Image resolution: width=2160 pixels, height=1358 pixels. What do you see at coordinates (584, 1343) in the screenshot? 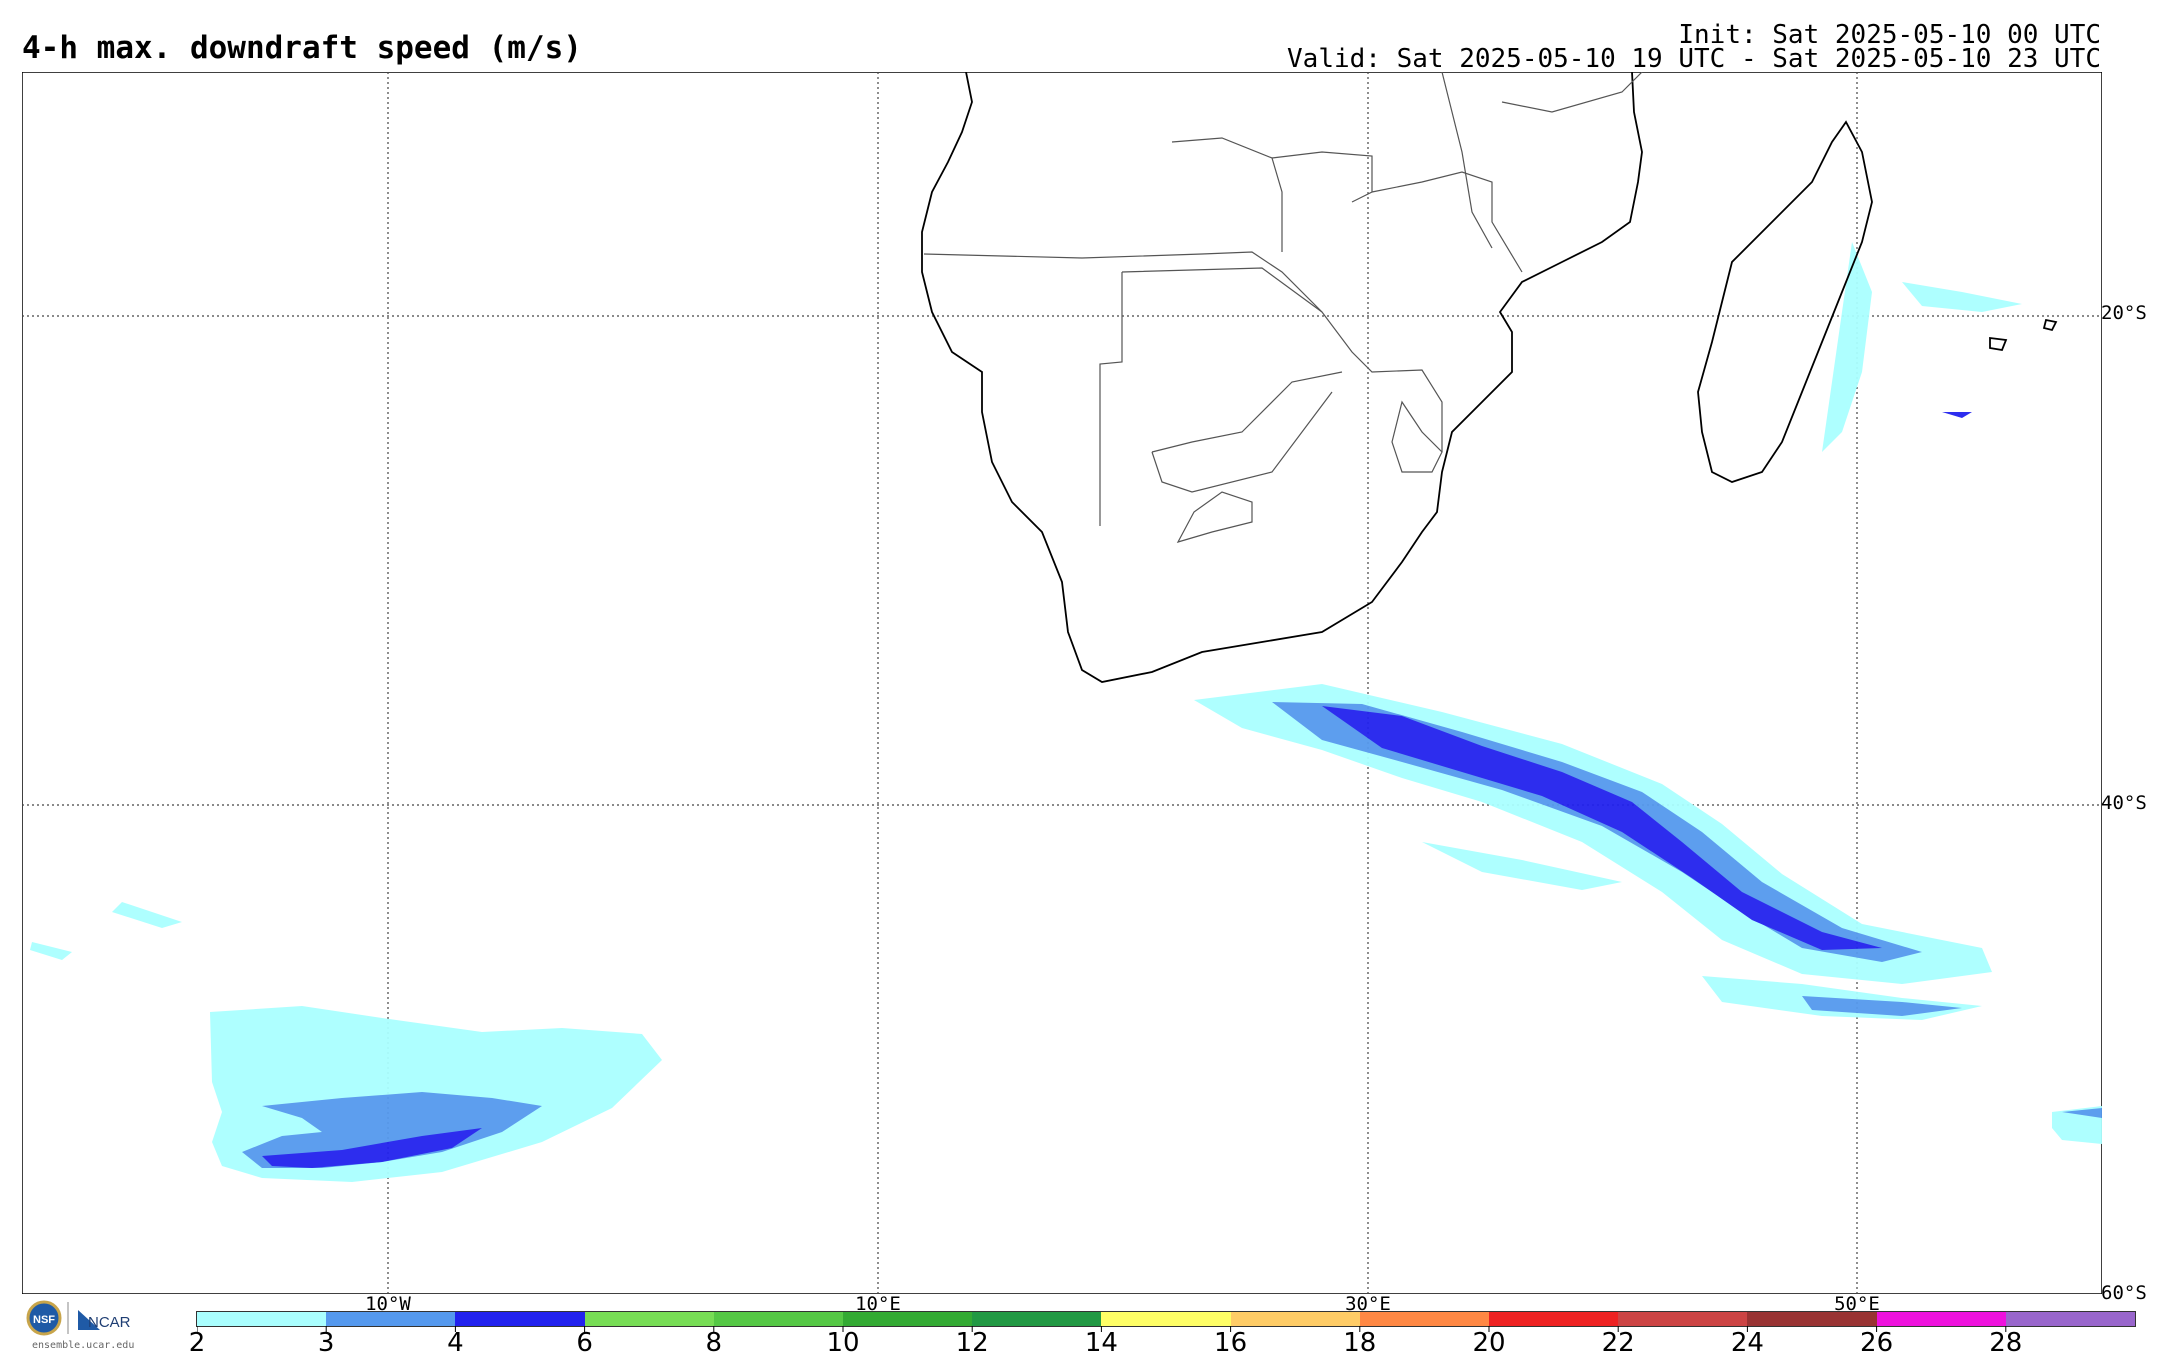
I see `colorbar-label: 6` at bounding box center [584, 1343].